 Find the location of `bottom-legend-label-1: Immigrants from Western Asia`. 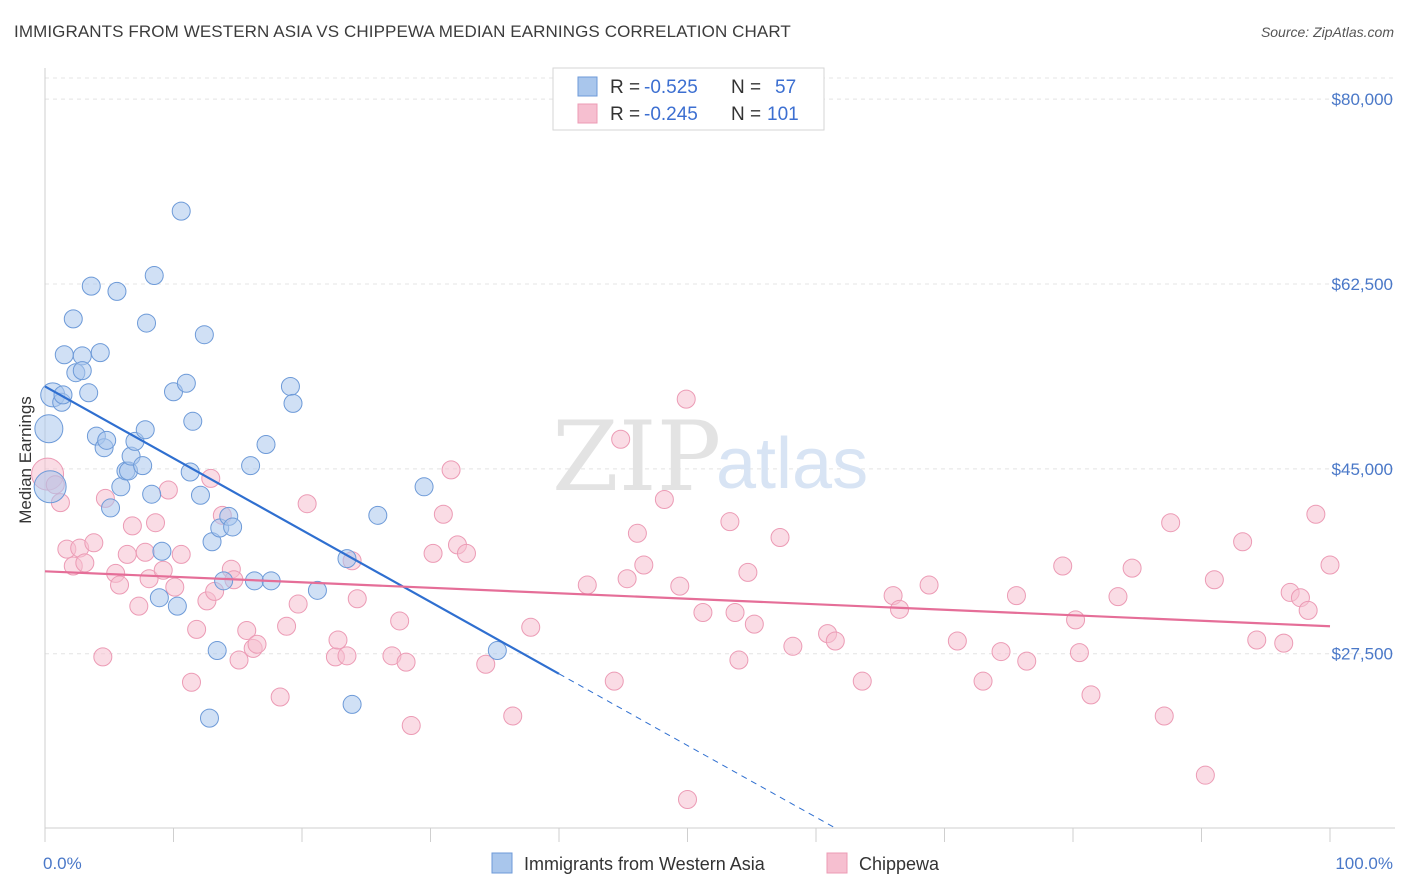

bottom-legend-label-1: Immigrants from Western Asia is located at coordinates (645, 864).